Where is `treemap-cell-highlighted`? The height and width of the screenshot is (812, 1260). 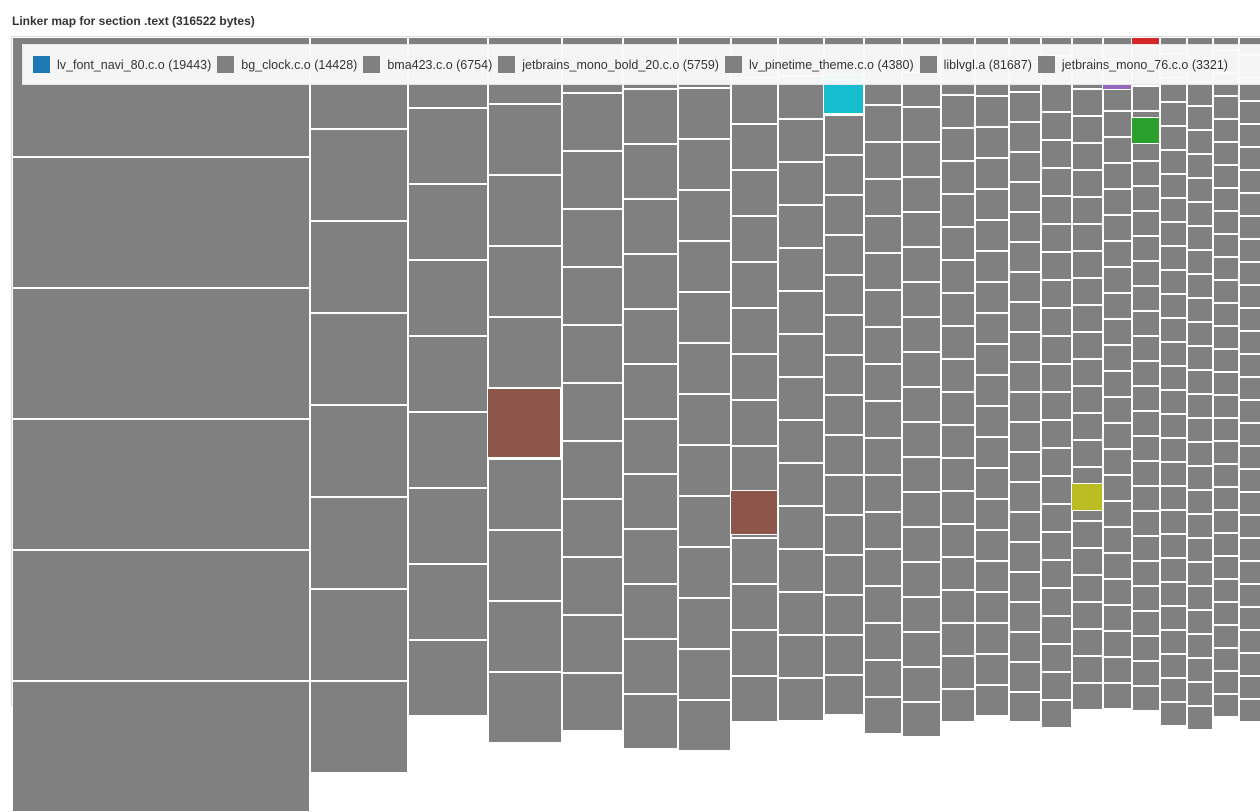
treemap-cell-highlighted is located at coordinates (754, 512).